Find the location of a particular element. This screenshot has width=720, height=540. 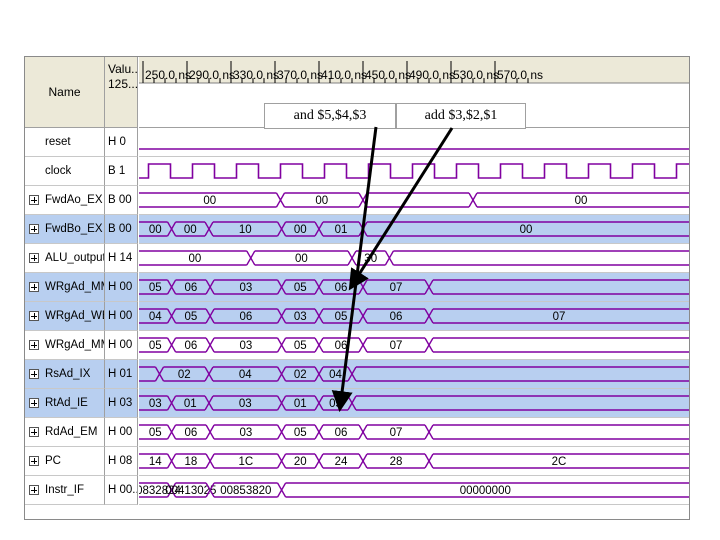

signal-row-pc: PC is located at coordinates (65, 461).